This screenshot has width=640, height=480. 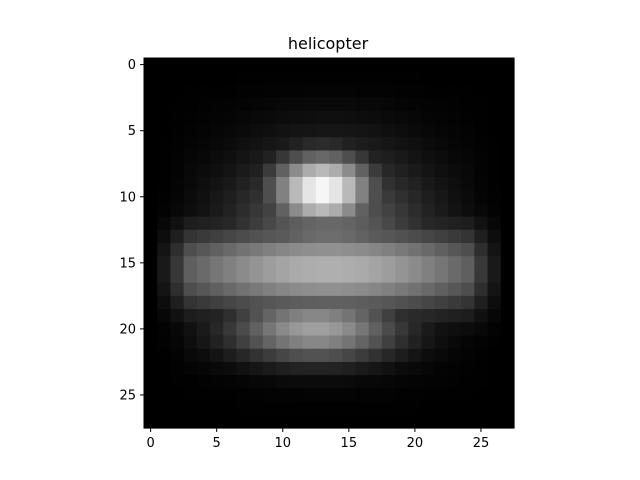 What do you see at coordinates (328, 43) in the screenshot?
I see `chart-title: helicopter` at bounding box center [328, 43].